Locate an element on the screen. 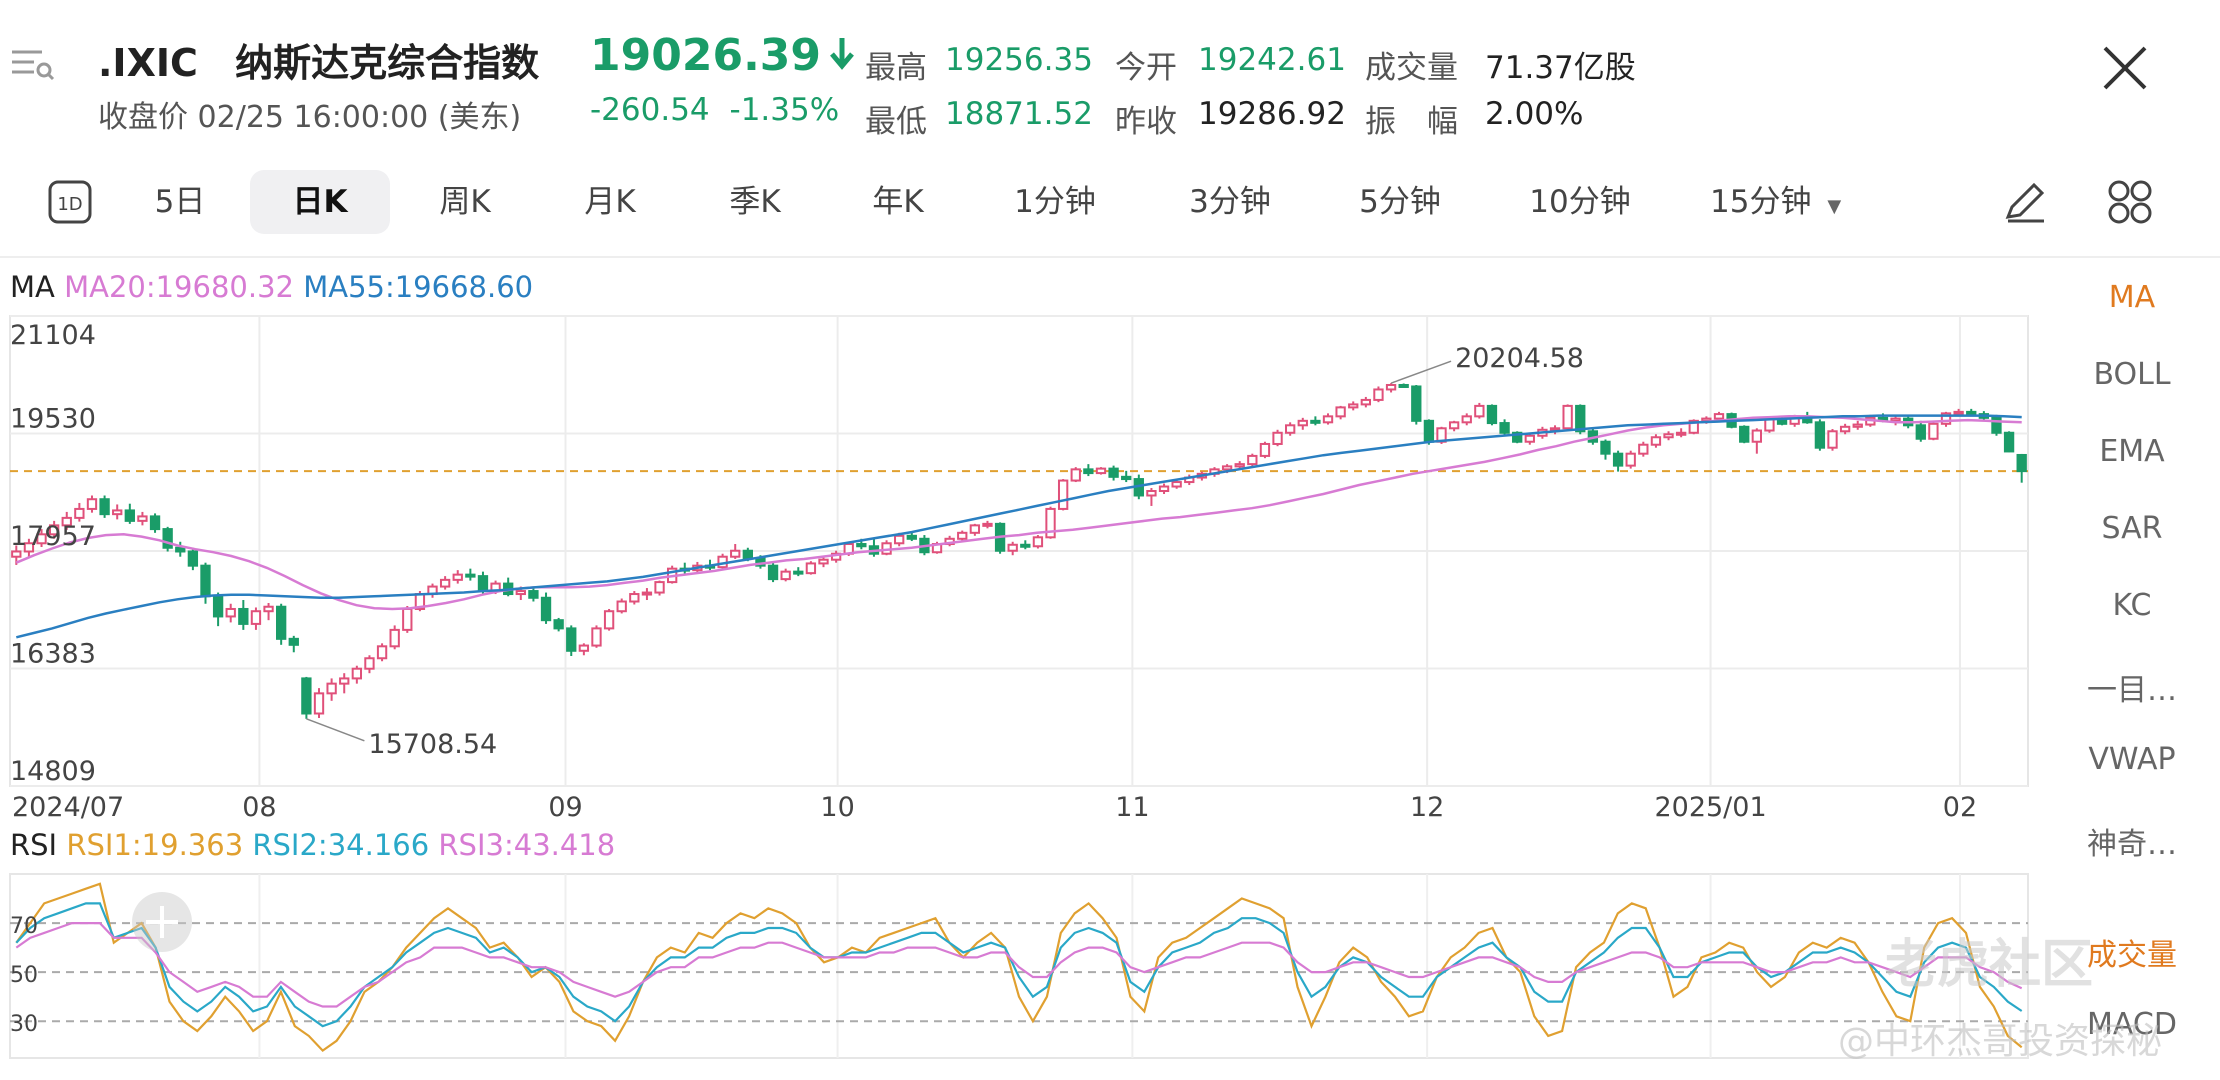  tab-year-k: 年K is located at coordinates (898, 202).